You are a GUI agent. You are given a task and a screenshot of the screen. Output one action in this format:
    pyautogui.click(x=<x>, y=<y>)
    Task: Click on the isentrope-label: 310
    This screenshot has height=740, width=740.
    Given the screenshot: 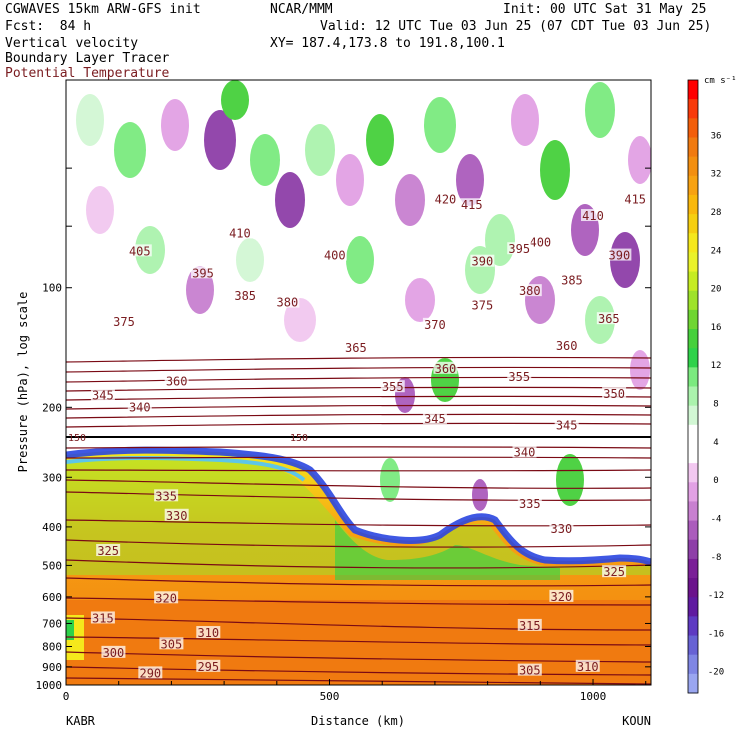 What is the action you would take?
    pyautogui.click(x=588, y=667)
    